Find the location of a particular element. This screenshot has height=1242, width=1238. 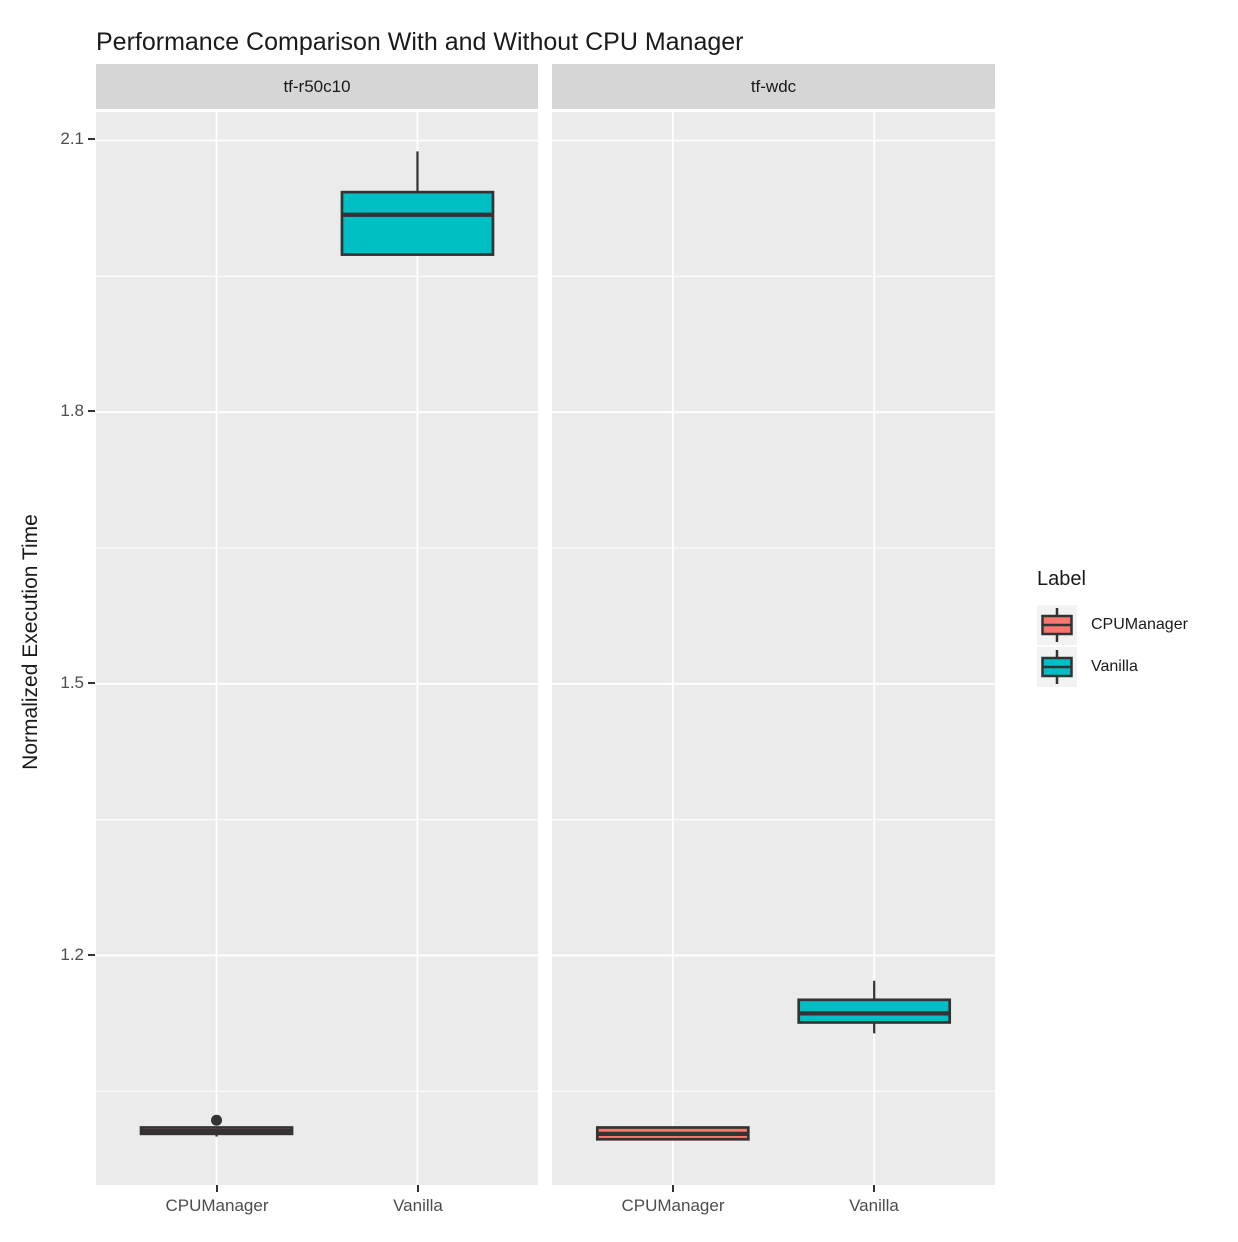

legend: Label CPUManager Vanilla is located at coordinates (1130, 628).